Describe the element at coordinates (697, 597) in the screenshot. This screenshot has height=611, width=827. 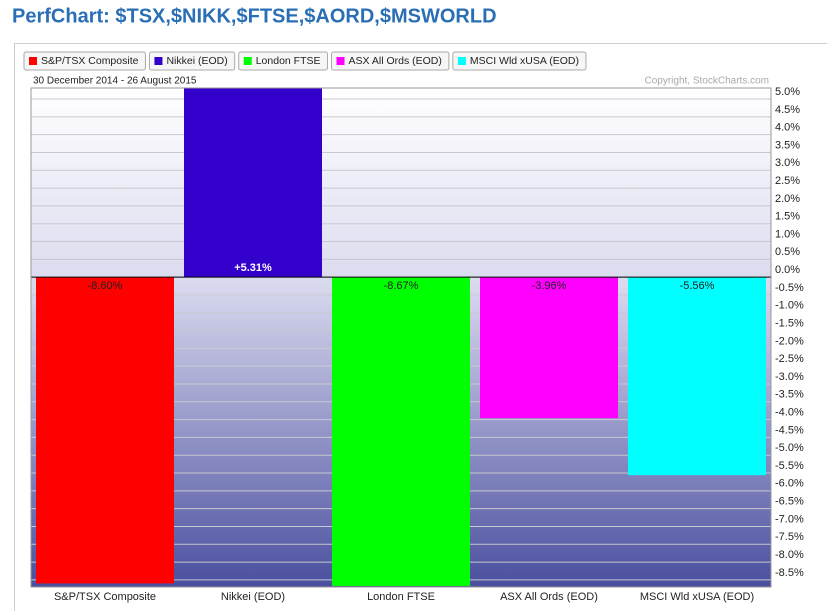
I see `x-tick-label: MSCI Wld xUSA (EOD)` at that location.